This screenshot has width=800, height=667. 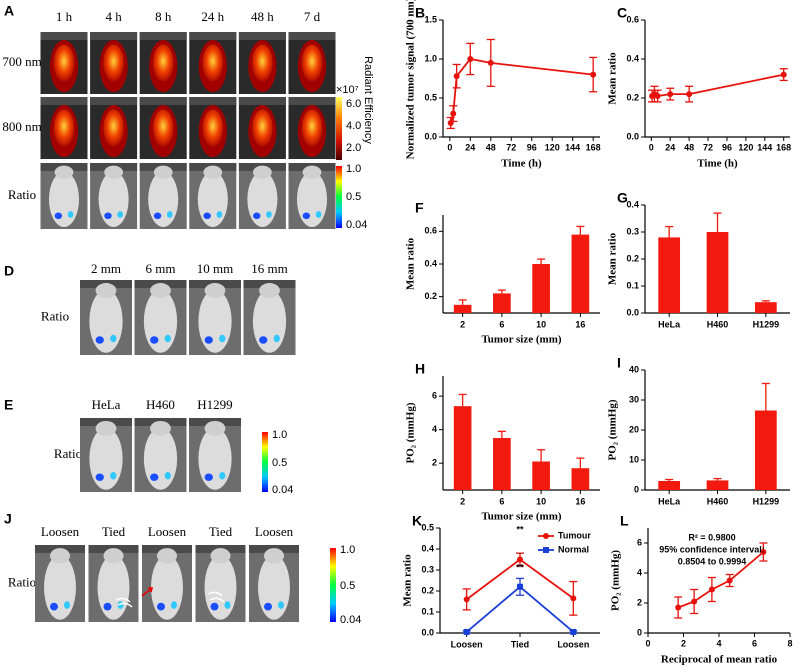 I want to click on x-tick-label: Loosen, so click(x=573, y=644).